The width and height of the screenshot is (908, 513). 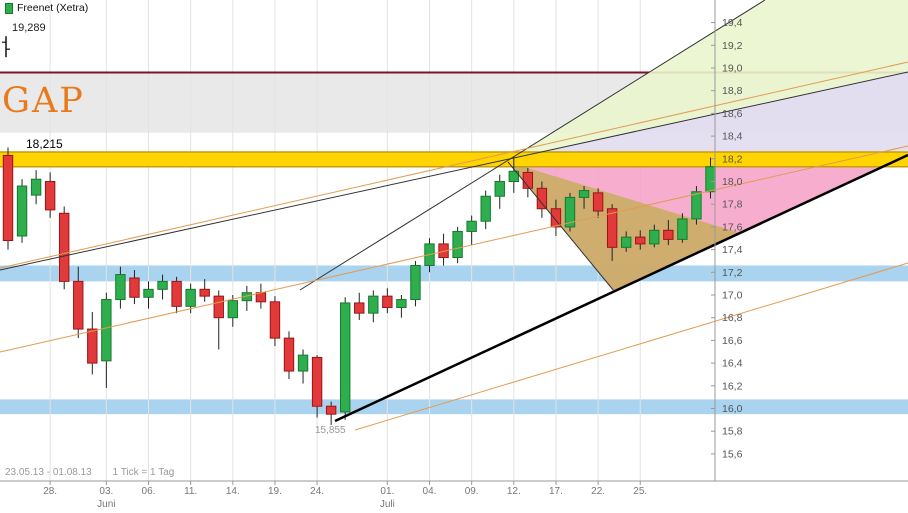 I want to click on instrument-title: Freenet (Xetra), so click(x=53, y=8).